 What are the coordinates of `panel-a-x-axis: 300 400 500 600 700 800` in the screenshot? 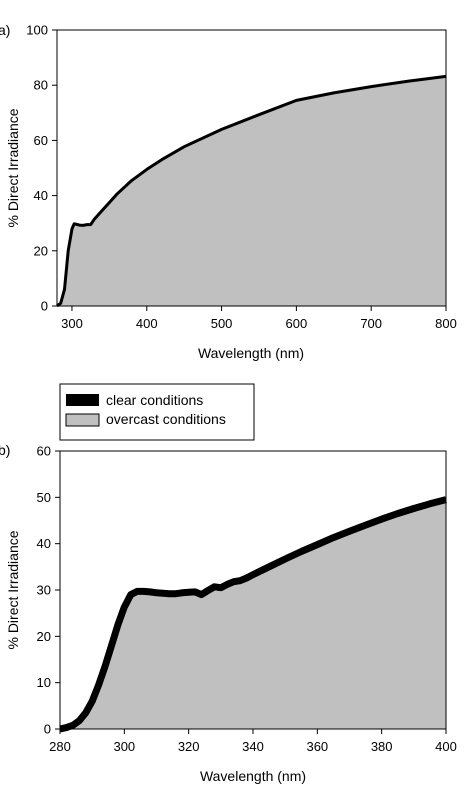 It's located at (259, 318).